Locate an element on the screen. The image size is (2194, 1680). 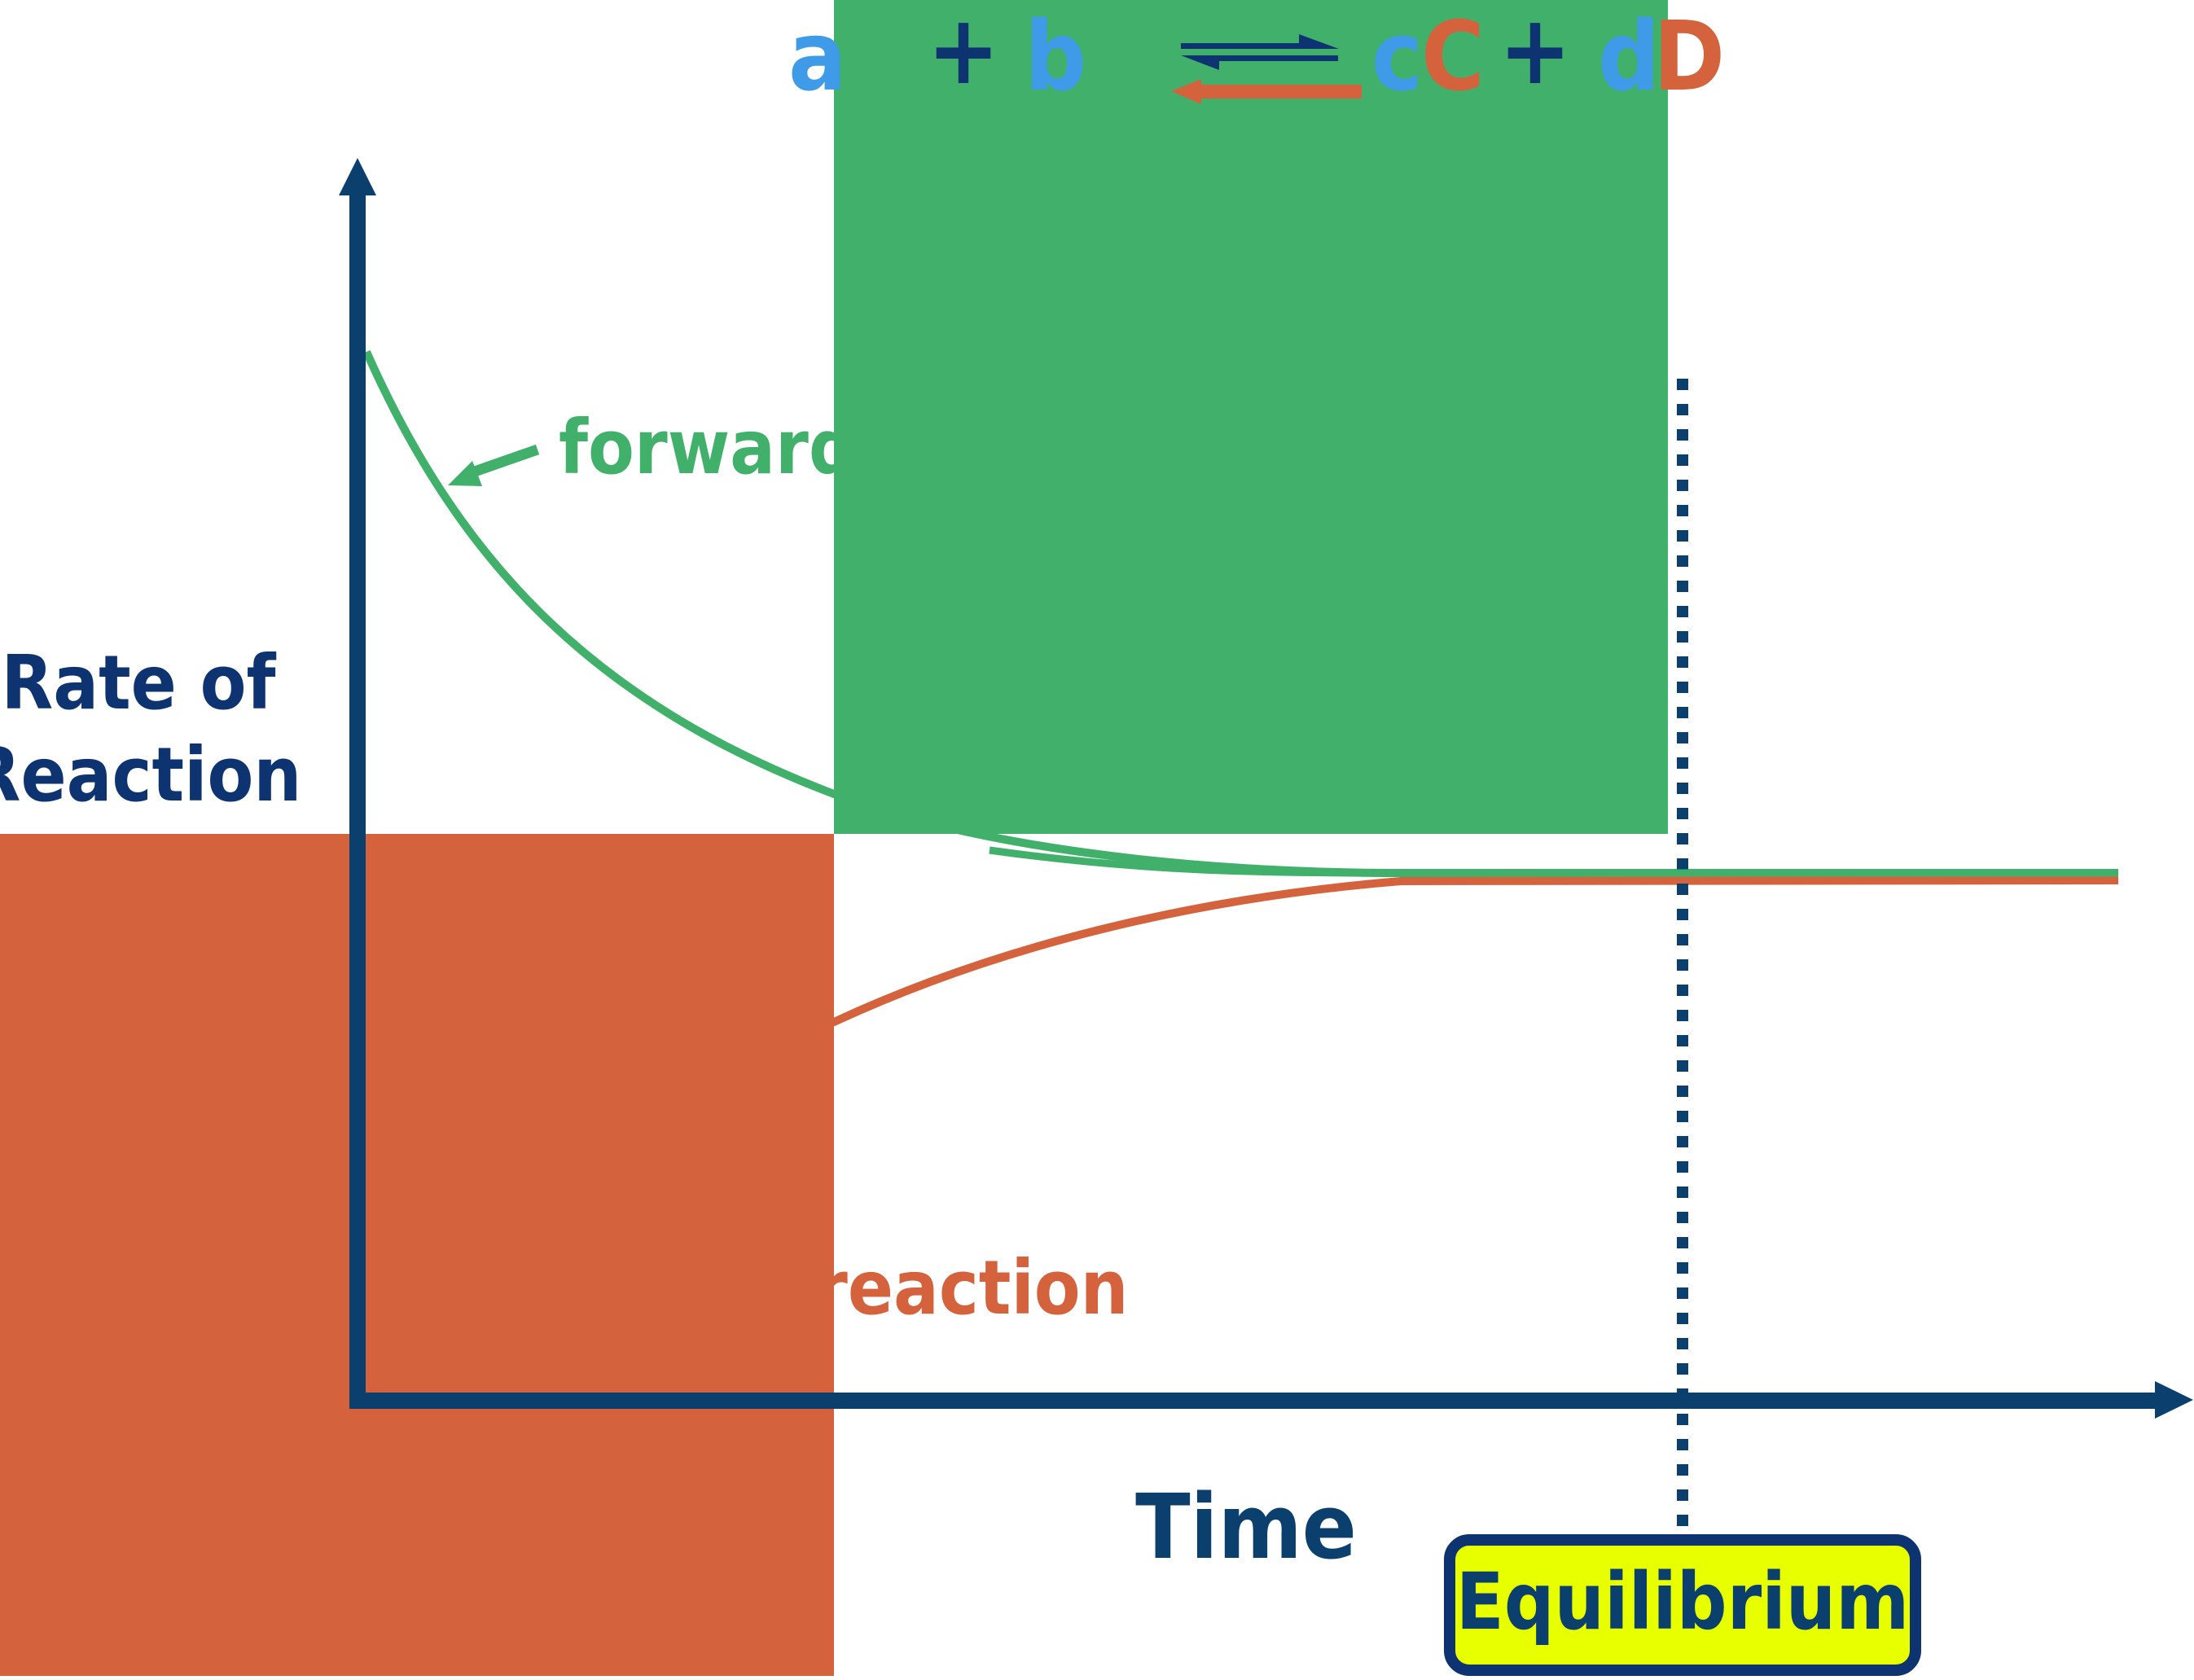
x-axis-label: Time is located at coordinates (1246, 1527).